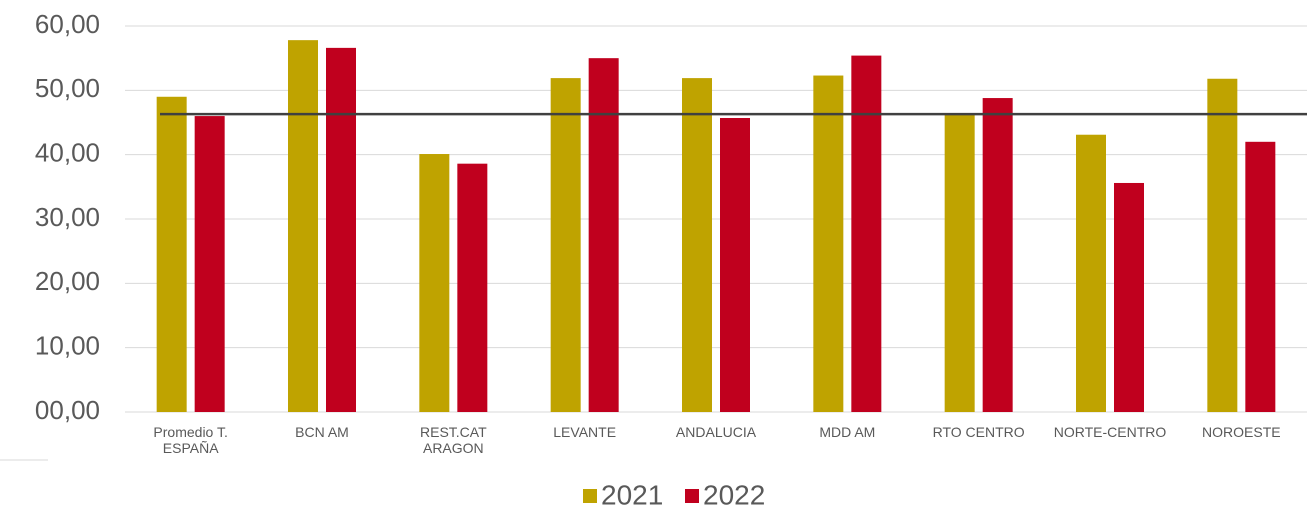 Image resolution: width=1307 pixels, height=512 pixels. I want to click on x-tick-label: NOROESTE, so click(1241, 432).